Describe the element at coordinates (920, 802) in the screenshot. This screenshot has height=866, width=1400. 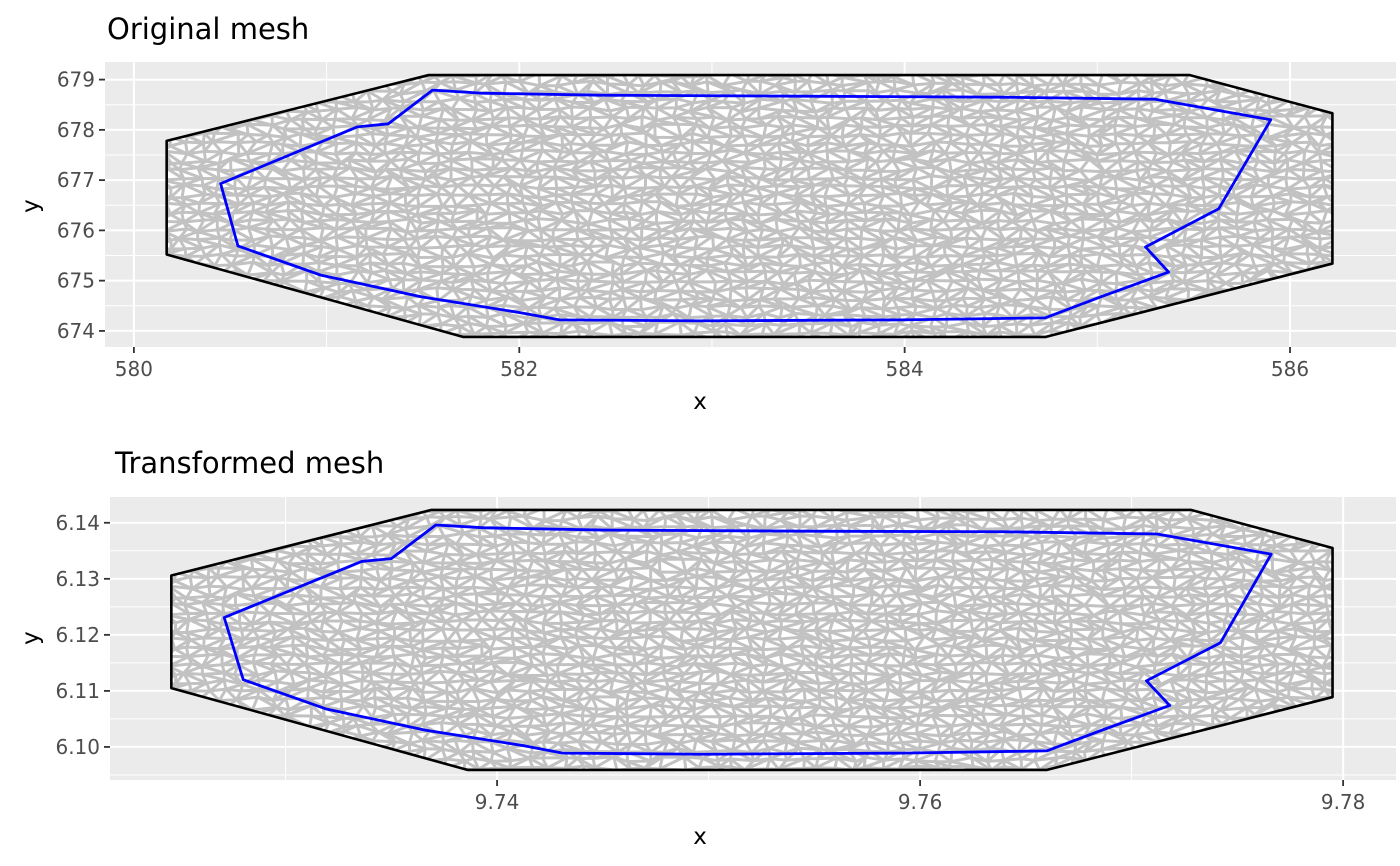
I see `x-tick-label: 9.76` at that location.